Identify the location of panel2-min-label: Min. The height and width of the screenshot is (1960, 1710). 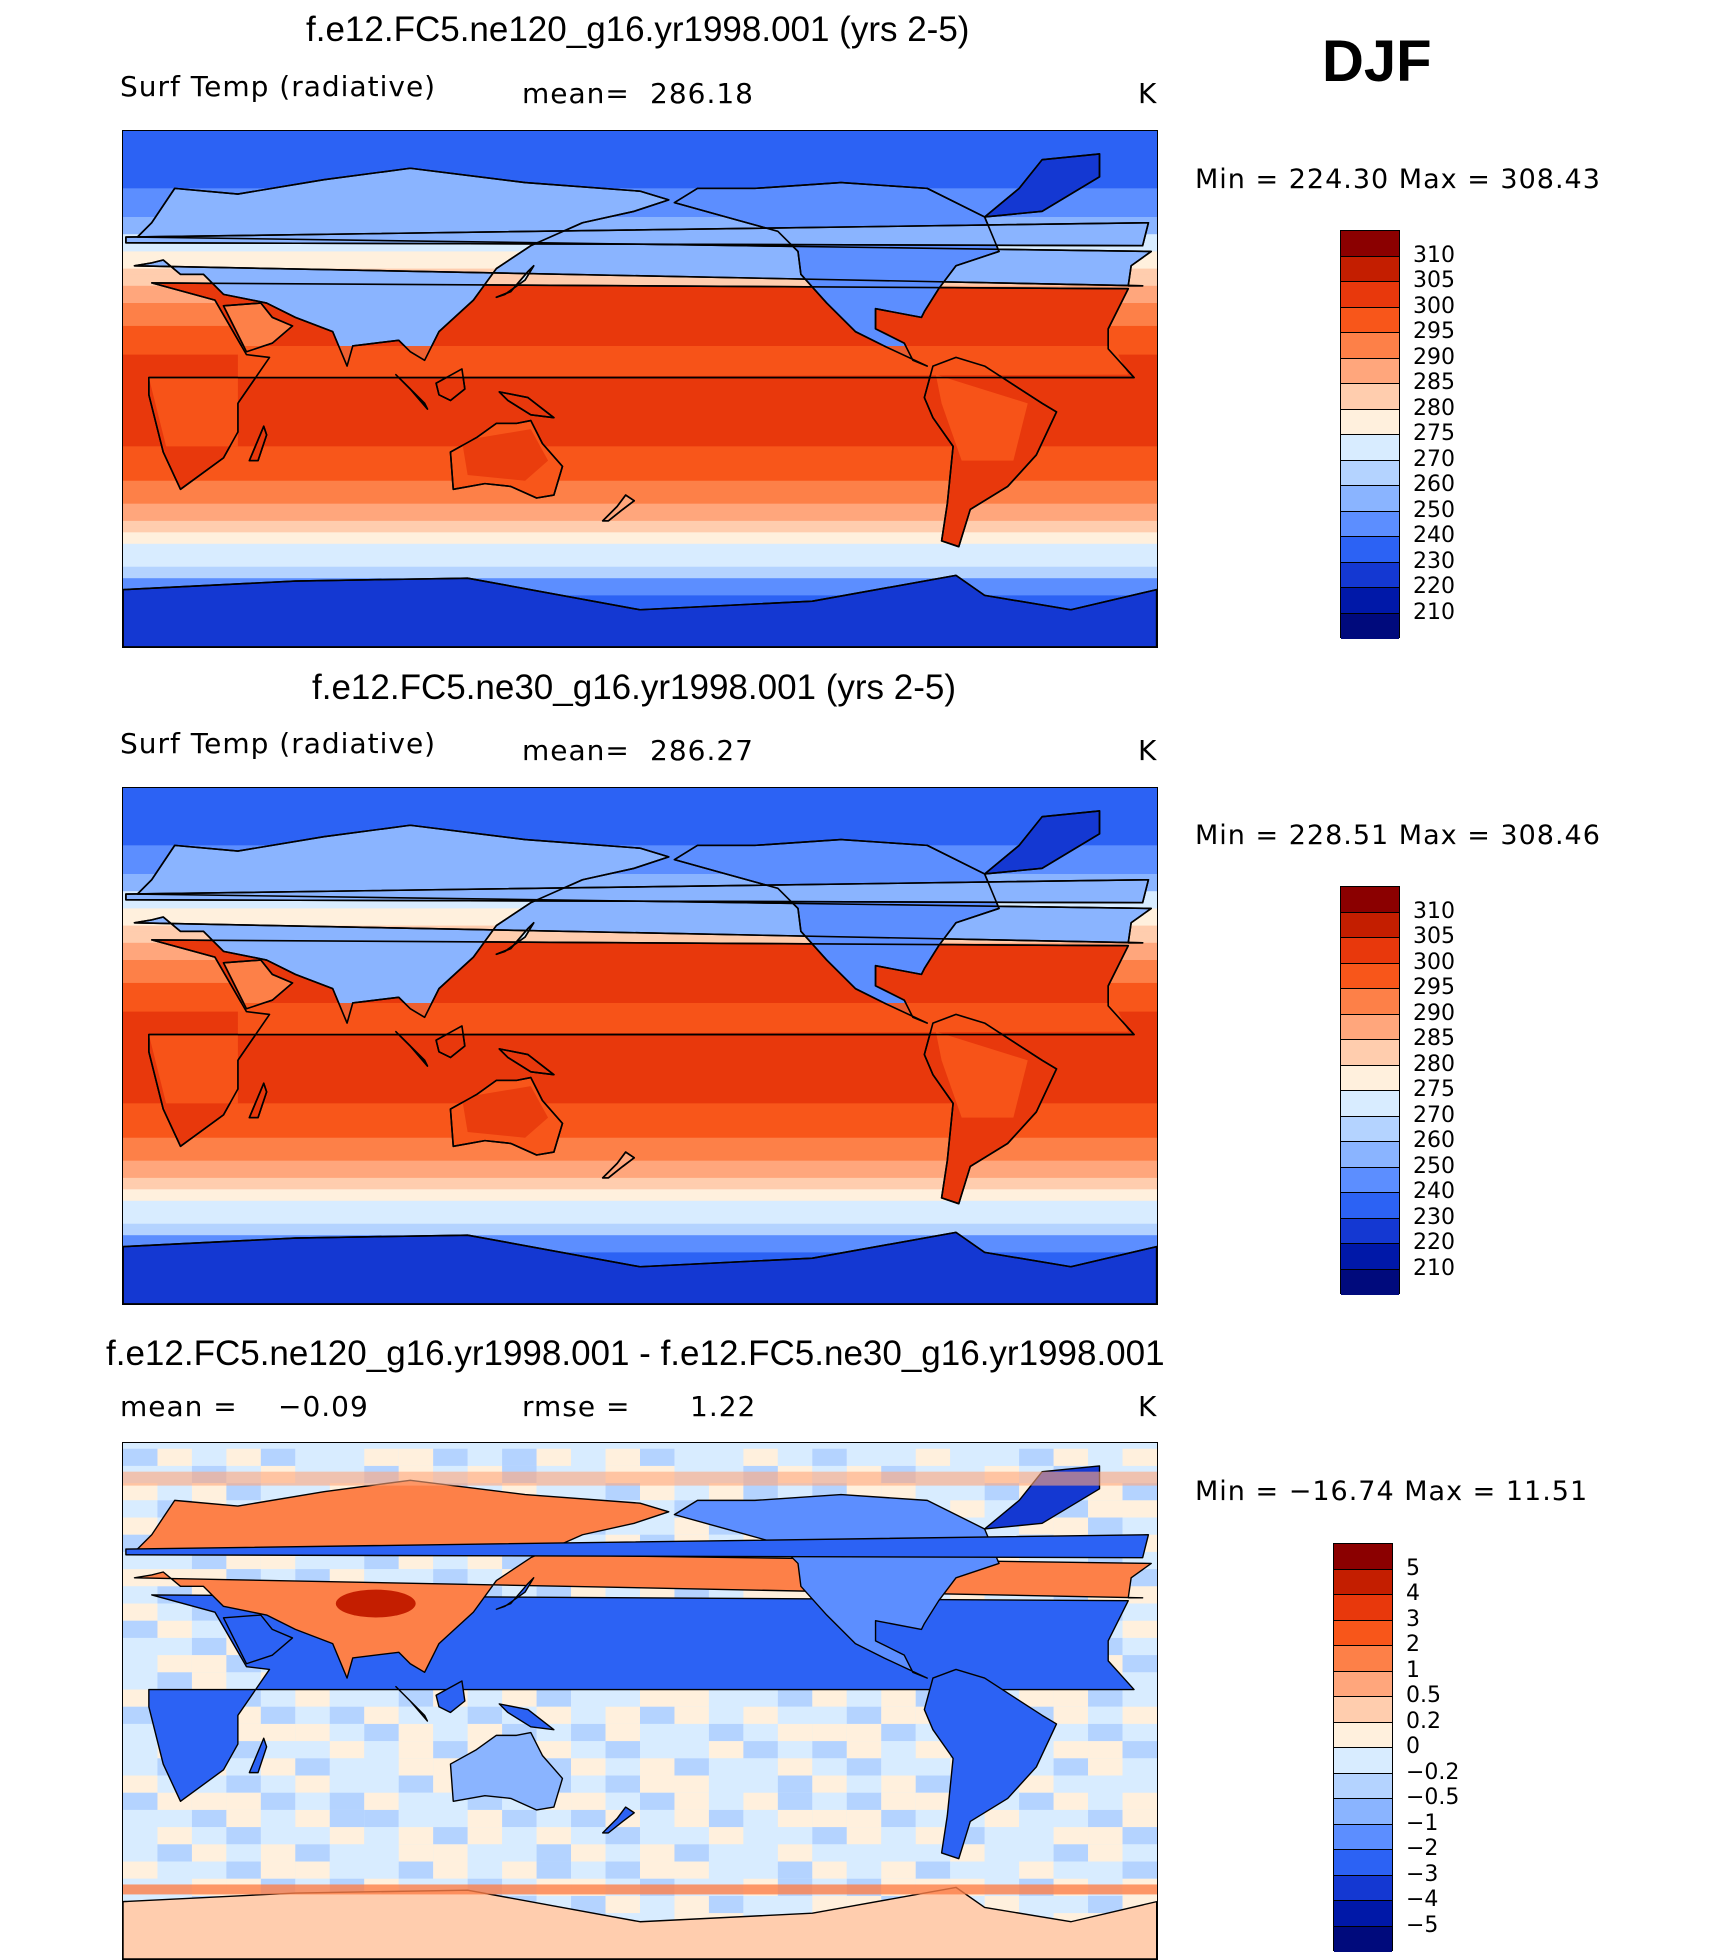
(1220, 835).